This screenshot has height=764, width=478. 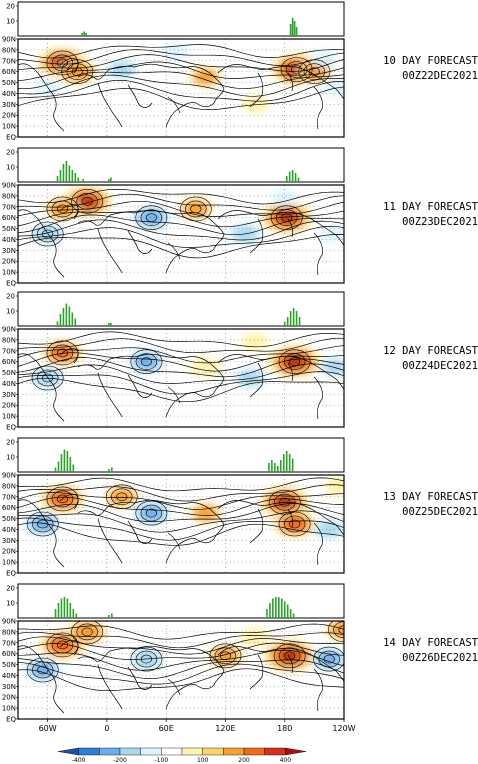 What do you see at coordinates (440, 658) in the screenshot?
I see `forecast-date-label: 00Z26DEC2021` at bounding box center [440, 658].